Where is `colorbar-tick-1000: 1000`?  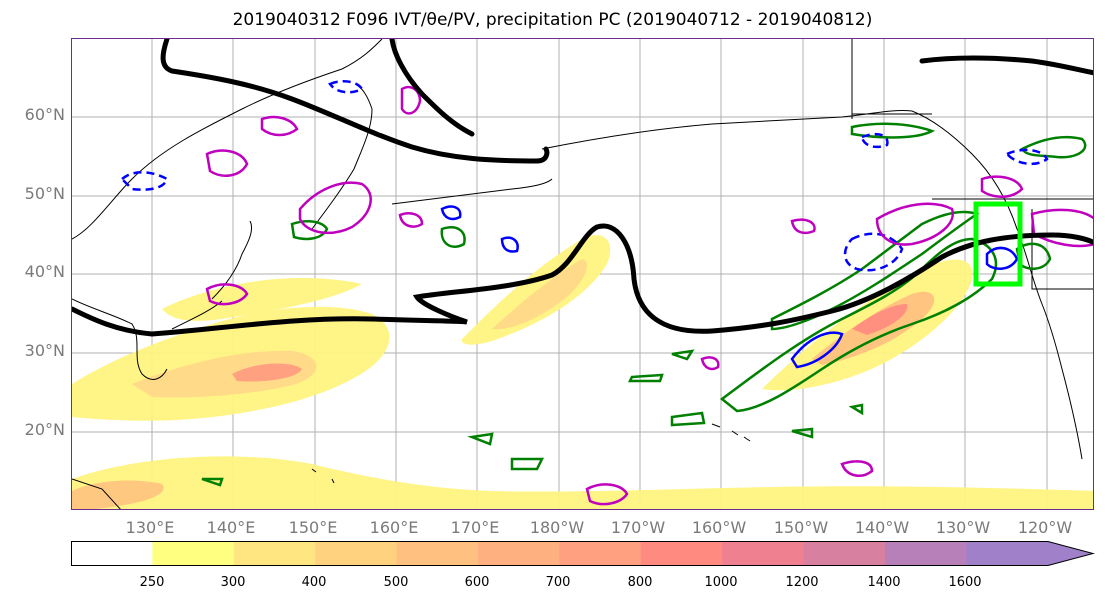
colorbar-tick-1000: 1000 is located at coordinates (721, 582).